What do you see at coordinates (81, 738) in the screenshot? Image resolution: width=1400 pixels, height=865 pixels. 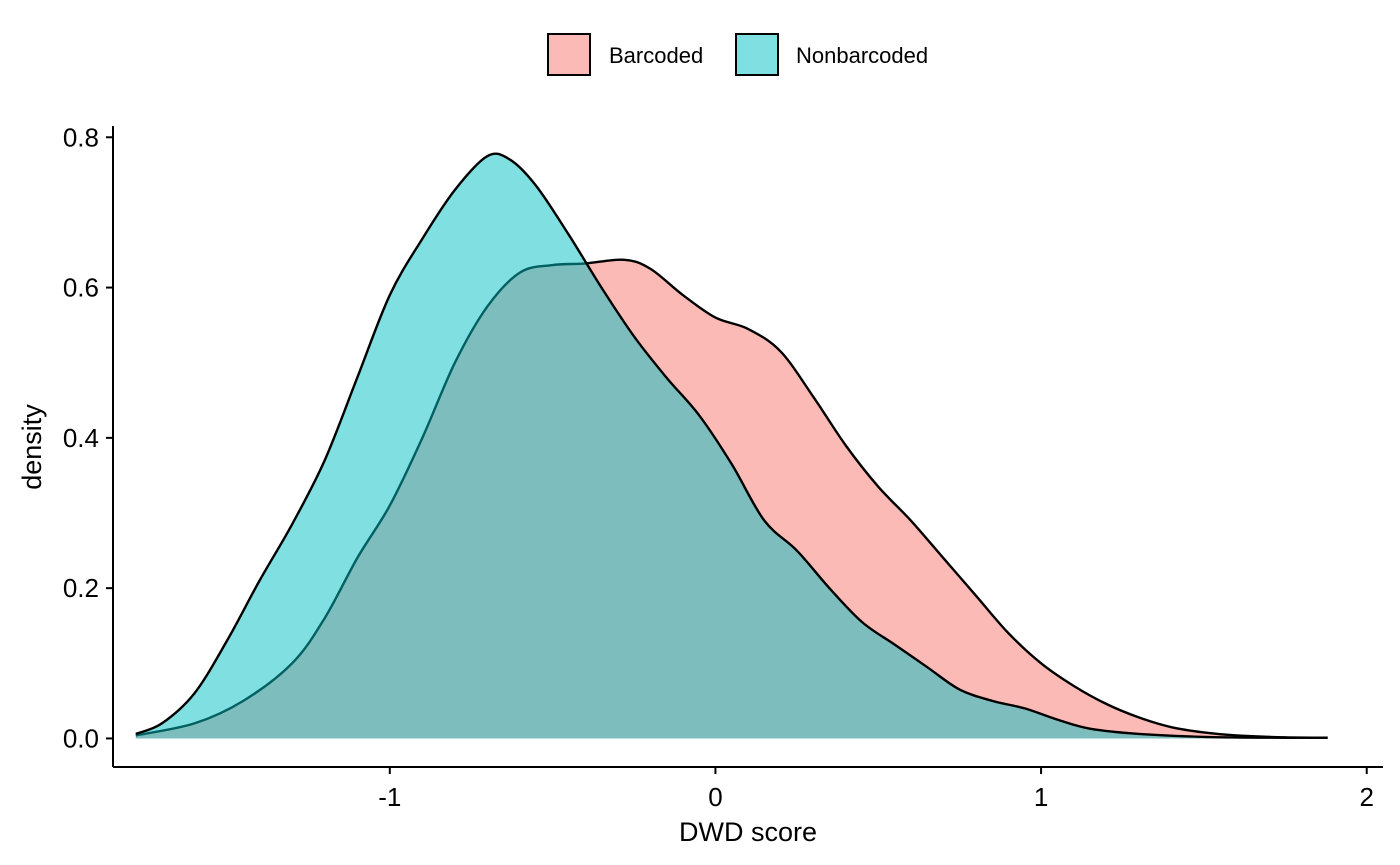 I see `y-tick-label: 0.0` at bounding box center [81, 738].